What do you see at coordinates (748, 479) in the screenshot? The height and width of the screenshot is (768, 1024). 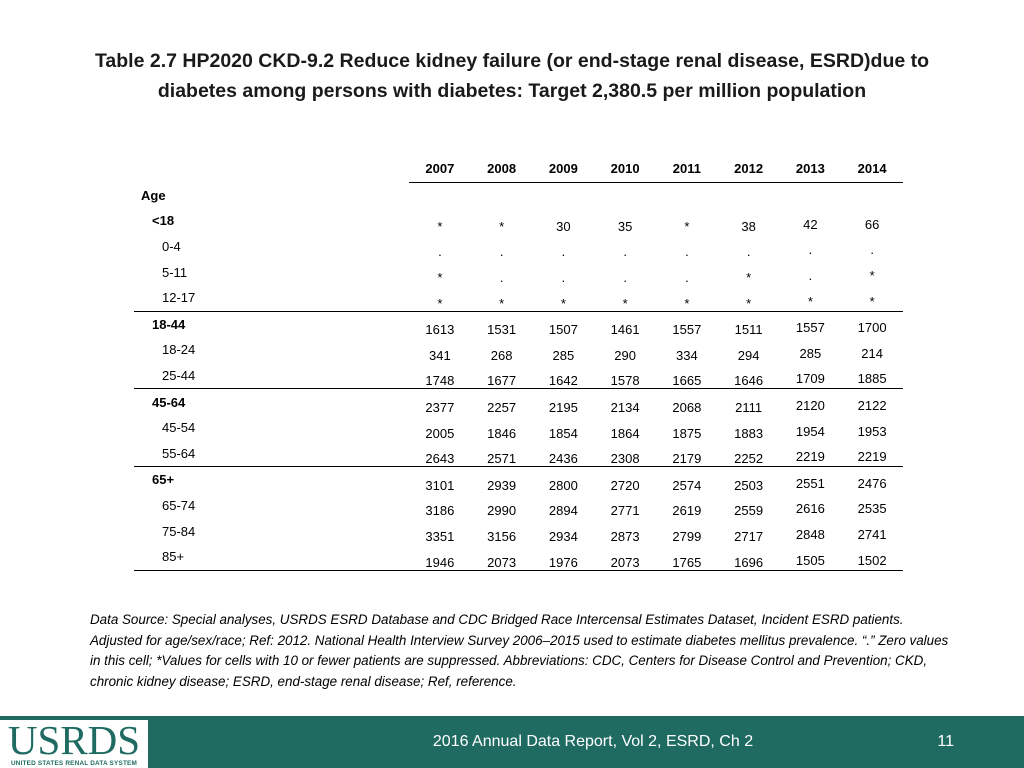 I see `cell-value: 2503` at bounding box center [748, 479].